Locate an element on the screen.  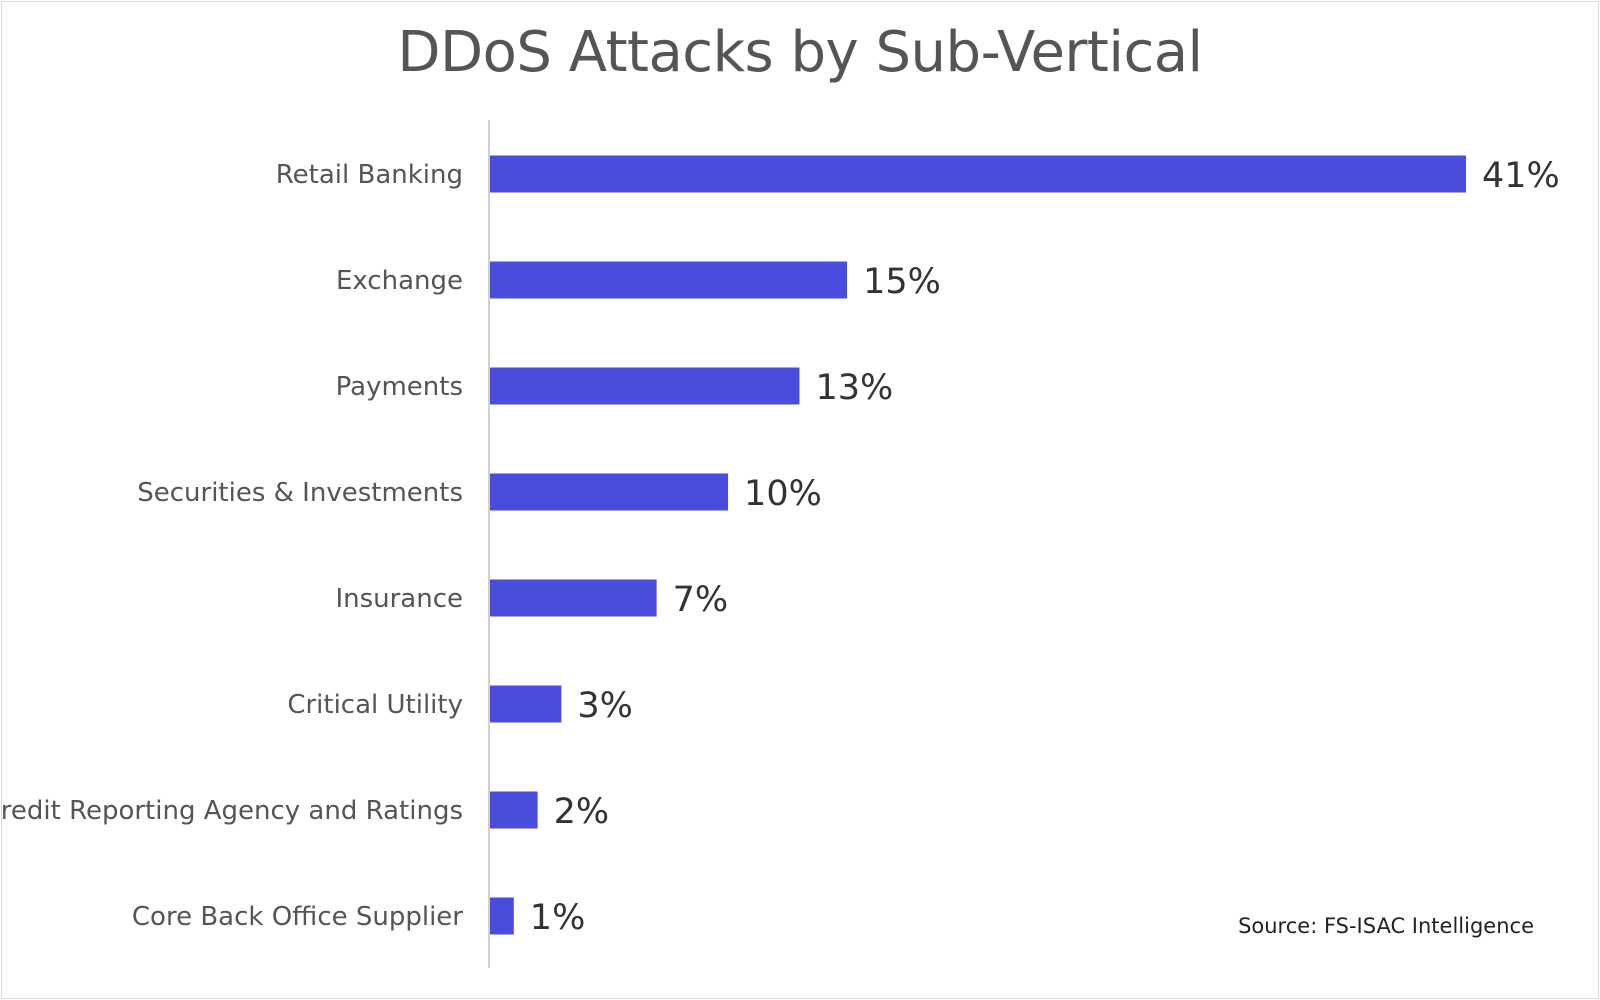
chart-title: DDoS Attacks by Sub-Vertical is located at coordinates (800, 52).